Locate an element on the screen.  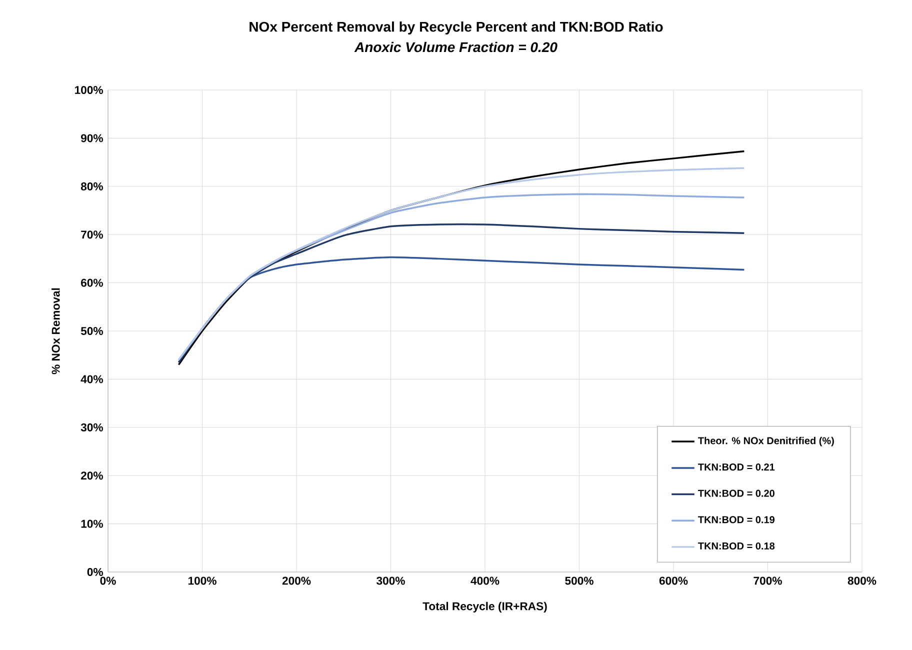
y-tick-label: 10% is located at coordinates (92, 524).